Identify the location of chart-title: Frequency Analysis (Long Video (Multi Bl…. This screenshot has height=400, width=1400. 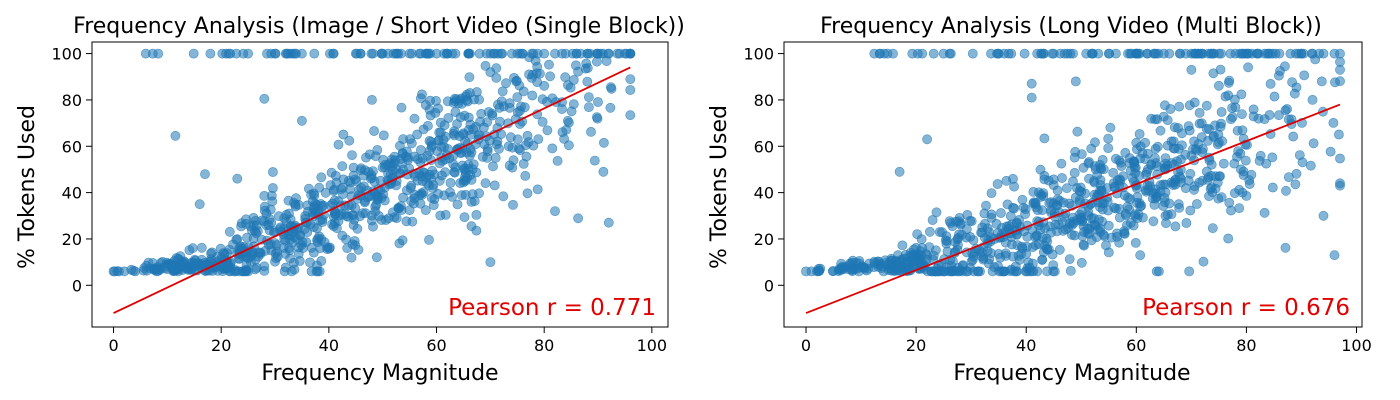
(1071, 26).